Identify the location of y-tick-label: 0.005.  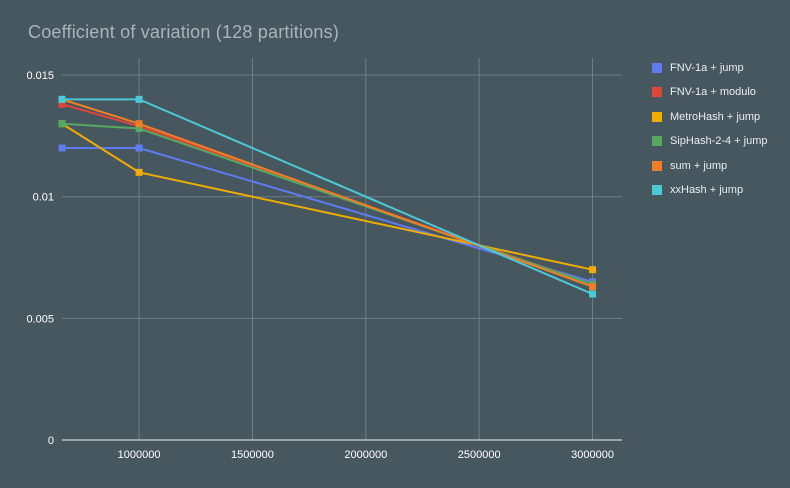
(40, 319).